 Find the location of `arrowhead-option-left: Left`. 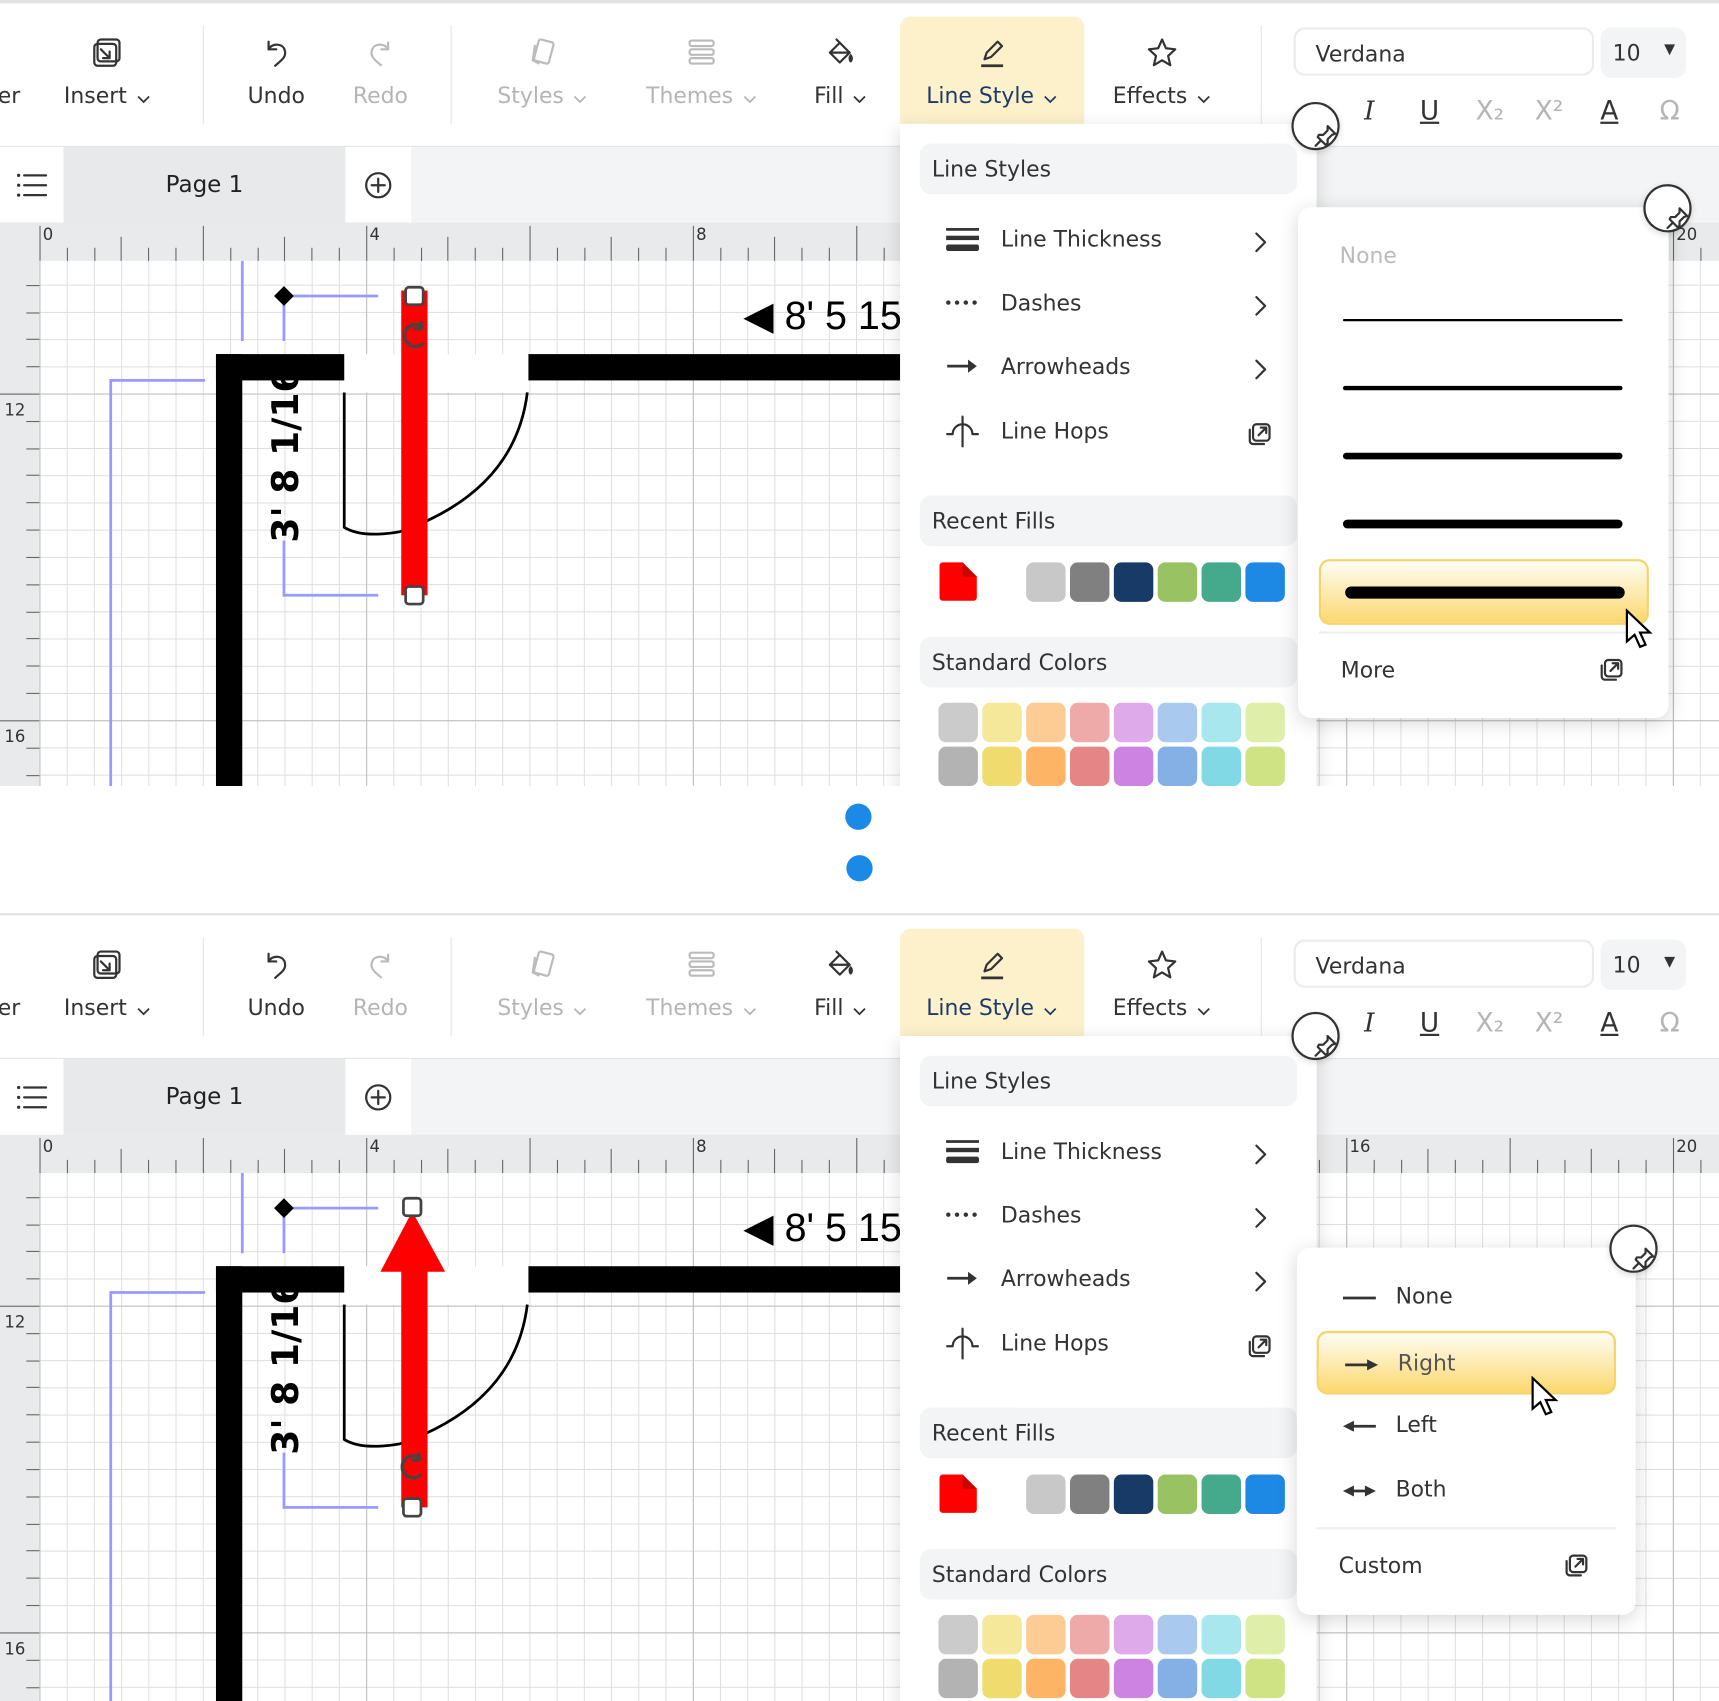

arrowhead-option-left: Left is located at coordinates (1466, 1426).